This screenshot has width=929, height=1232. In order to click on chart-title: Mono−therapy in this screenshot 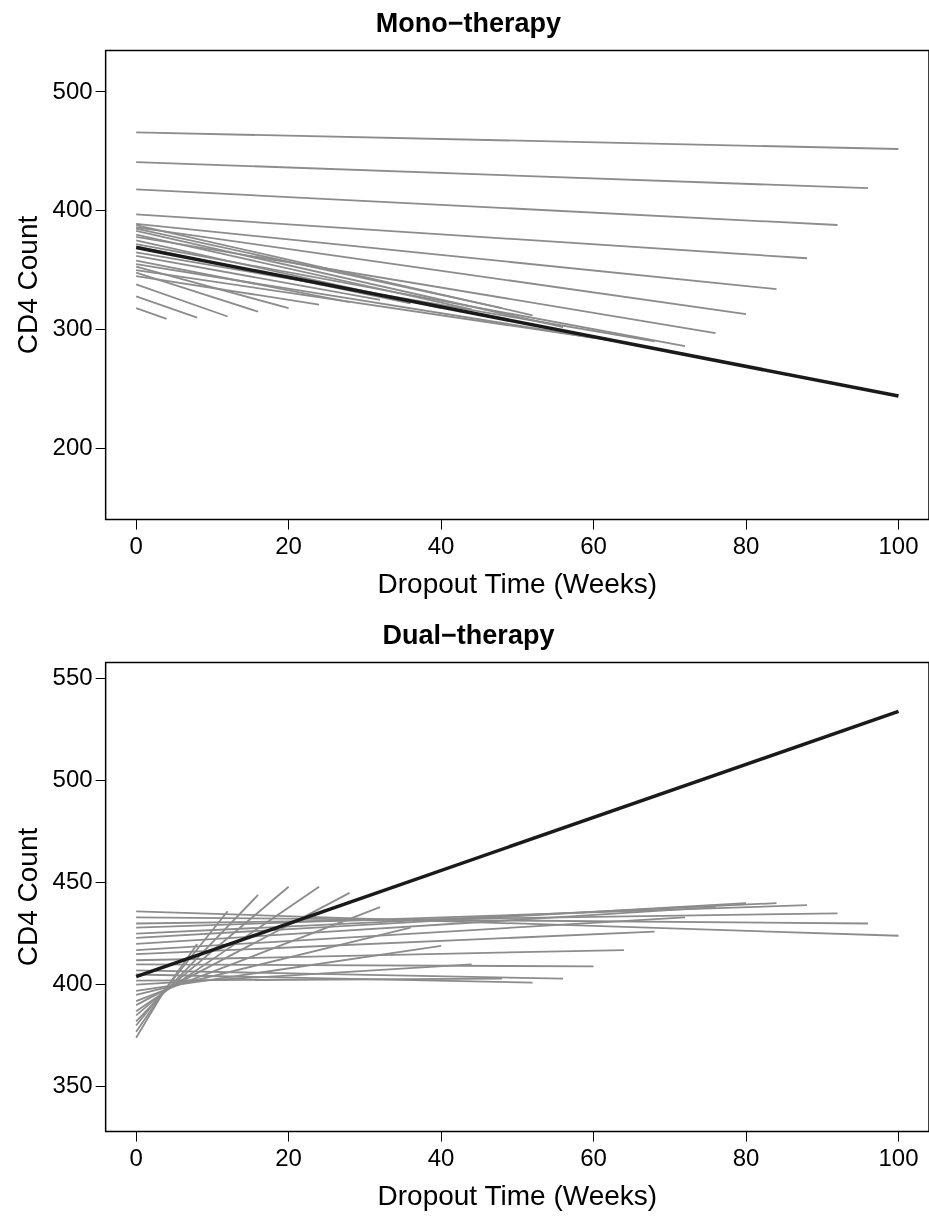, I will do `click(468, 22)`.